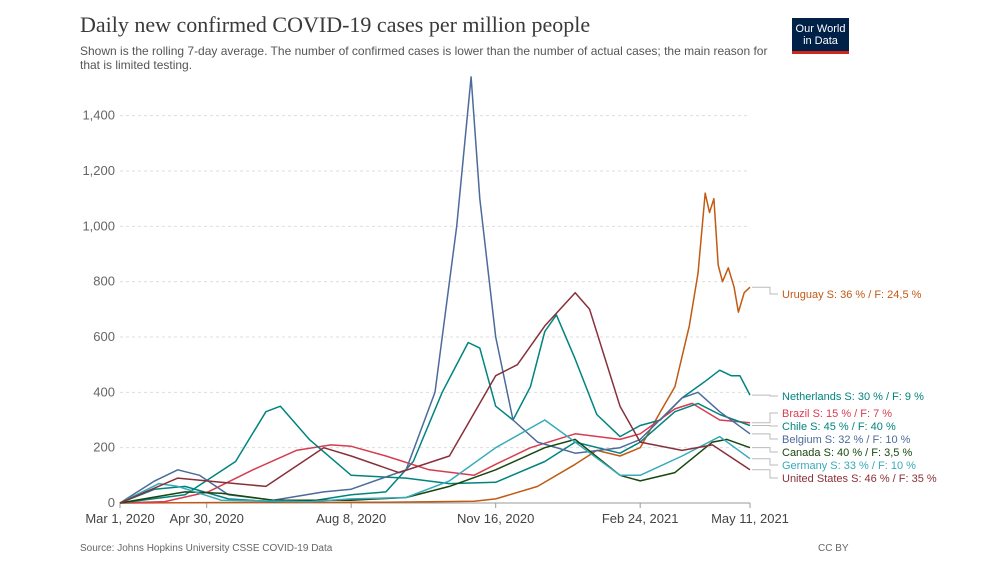  Describe the element at coordinates (104, 336) in the screenshot. I see `y-tick-label: 600` at that location.